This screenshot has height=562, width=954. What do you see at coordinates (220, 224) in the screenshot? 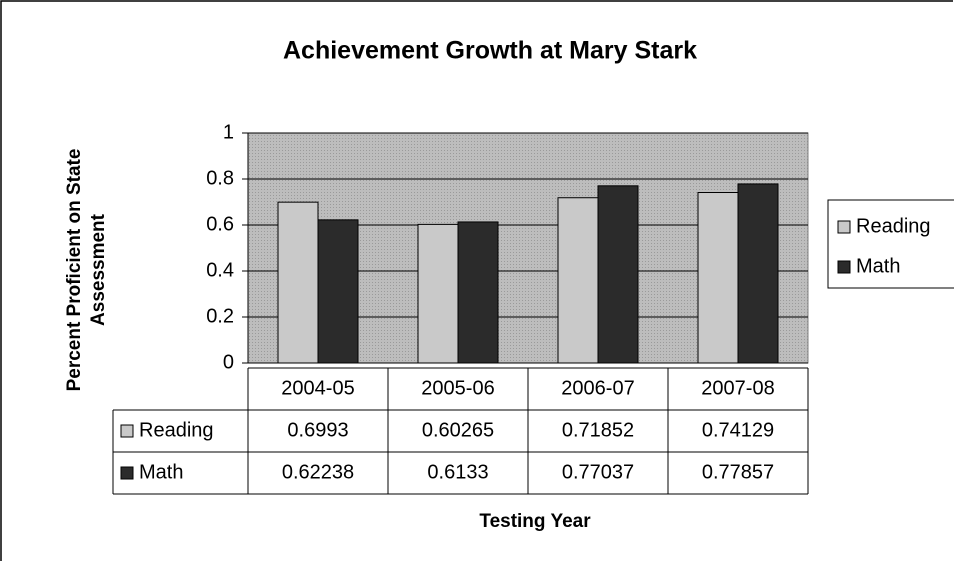
I see `y-tick-label: 0.6` at bounding box center [220, 224].